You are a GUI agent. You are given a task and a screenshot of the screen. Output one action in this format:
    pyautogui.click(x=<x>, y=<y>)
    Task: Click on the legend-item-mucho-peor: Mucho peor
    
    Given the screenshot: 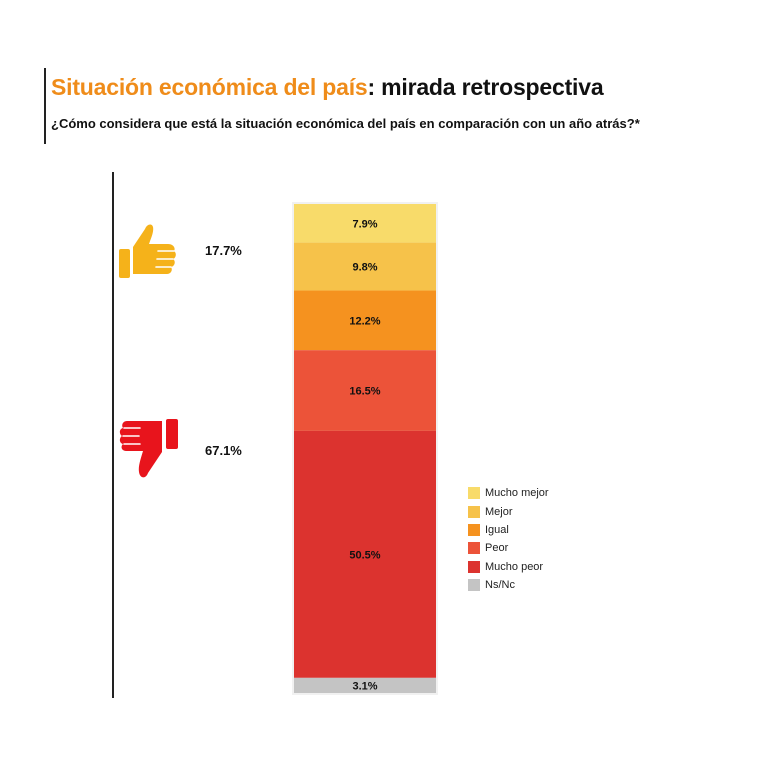 What is the action you would take?
    pyautogui.click(x=508, y=567)
    